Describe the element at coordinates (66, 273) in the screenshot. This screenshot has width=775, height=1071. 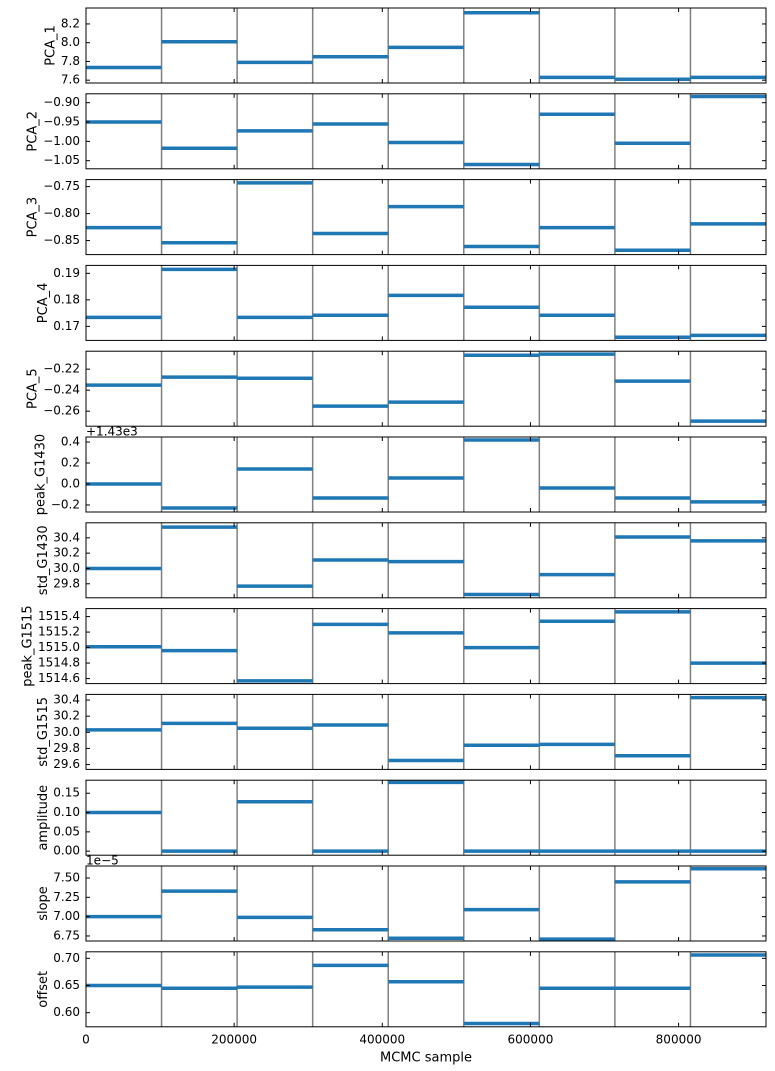
I see `y-tick-label: 0.19` at that location.